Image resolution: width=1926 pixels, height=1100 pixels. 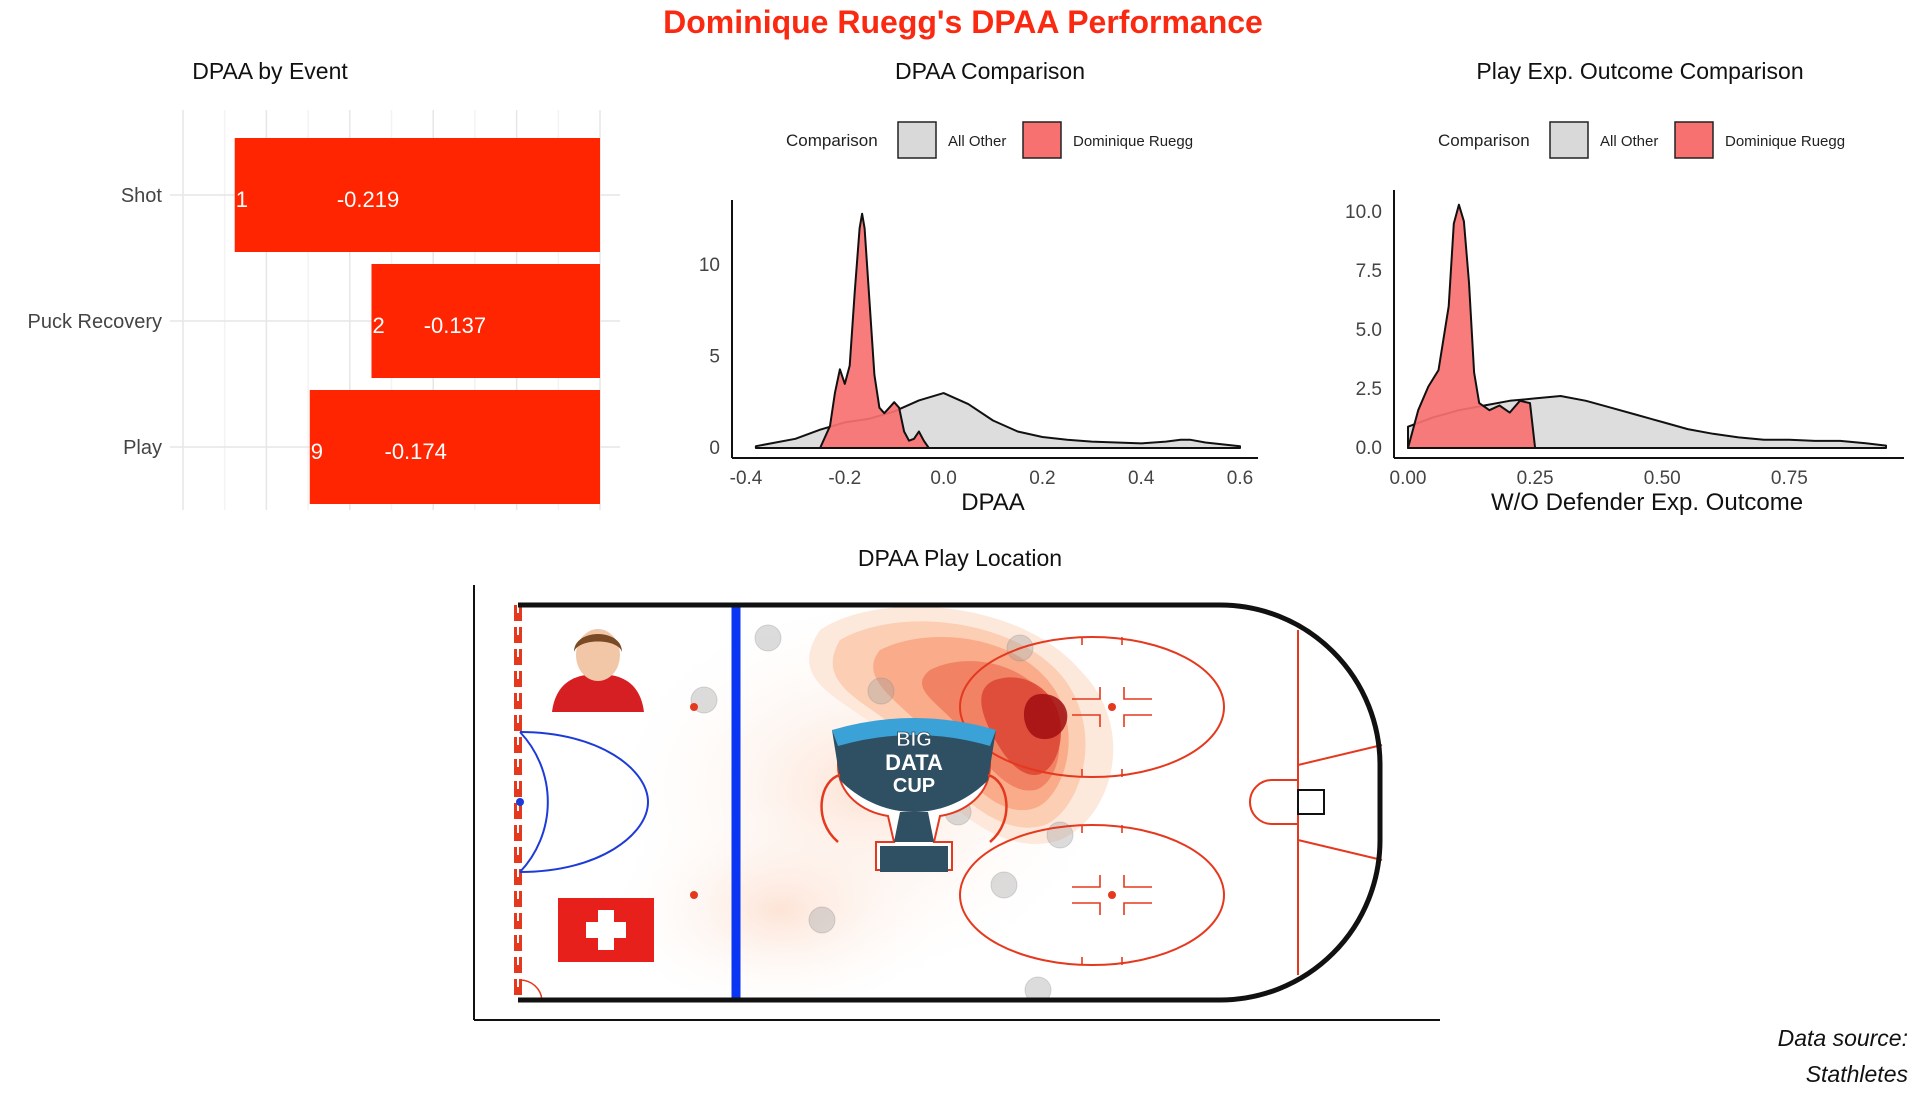 What do you see at coordinates (914, 762) in the screenshot?
I see `logo-text-data: DATA` at bounding box center [914, 762].